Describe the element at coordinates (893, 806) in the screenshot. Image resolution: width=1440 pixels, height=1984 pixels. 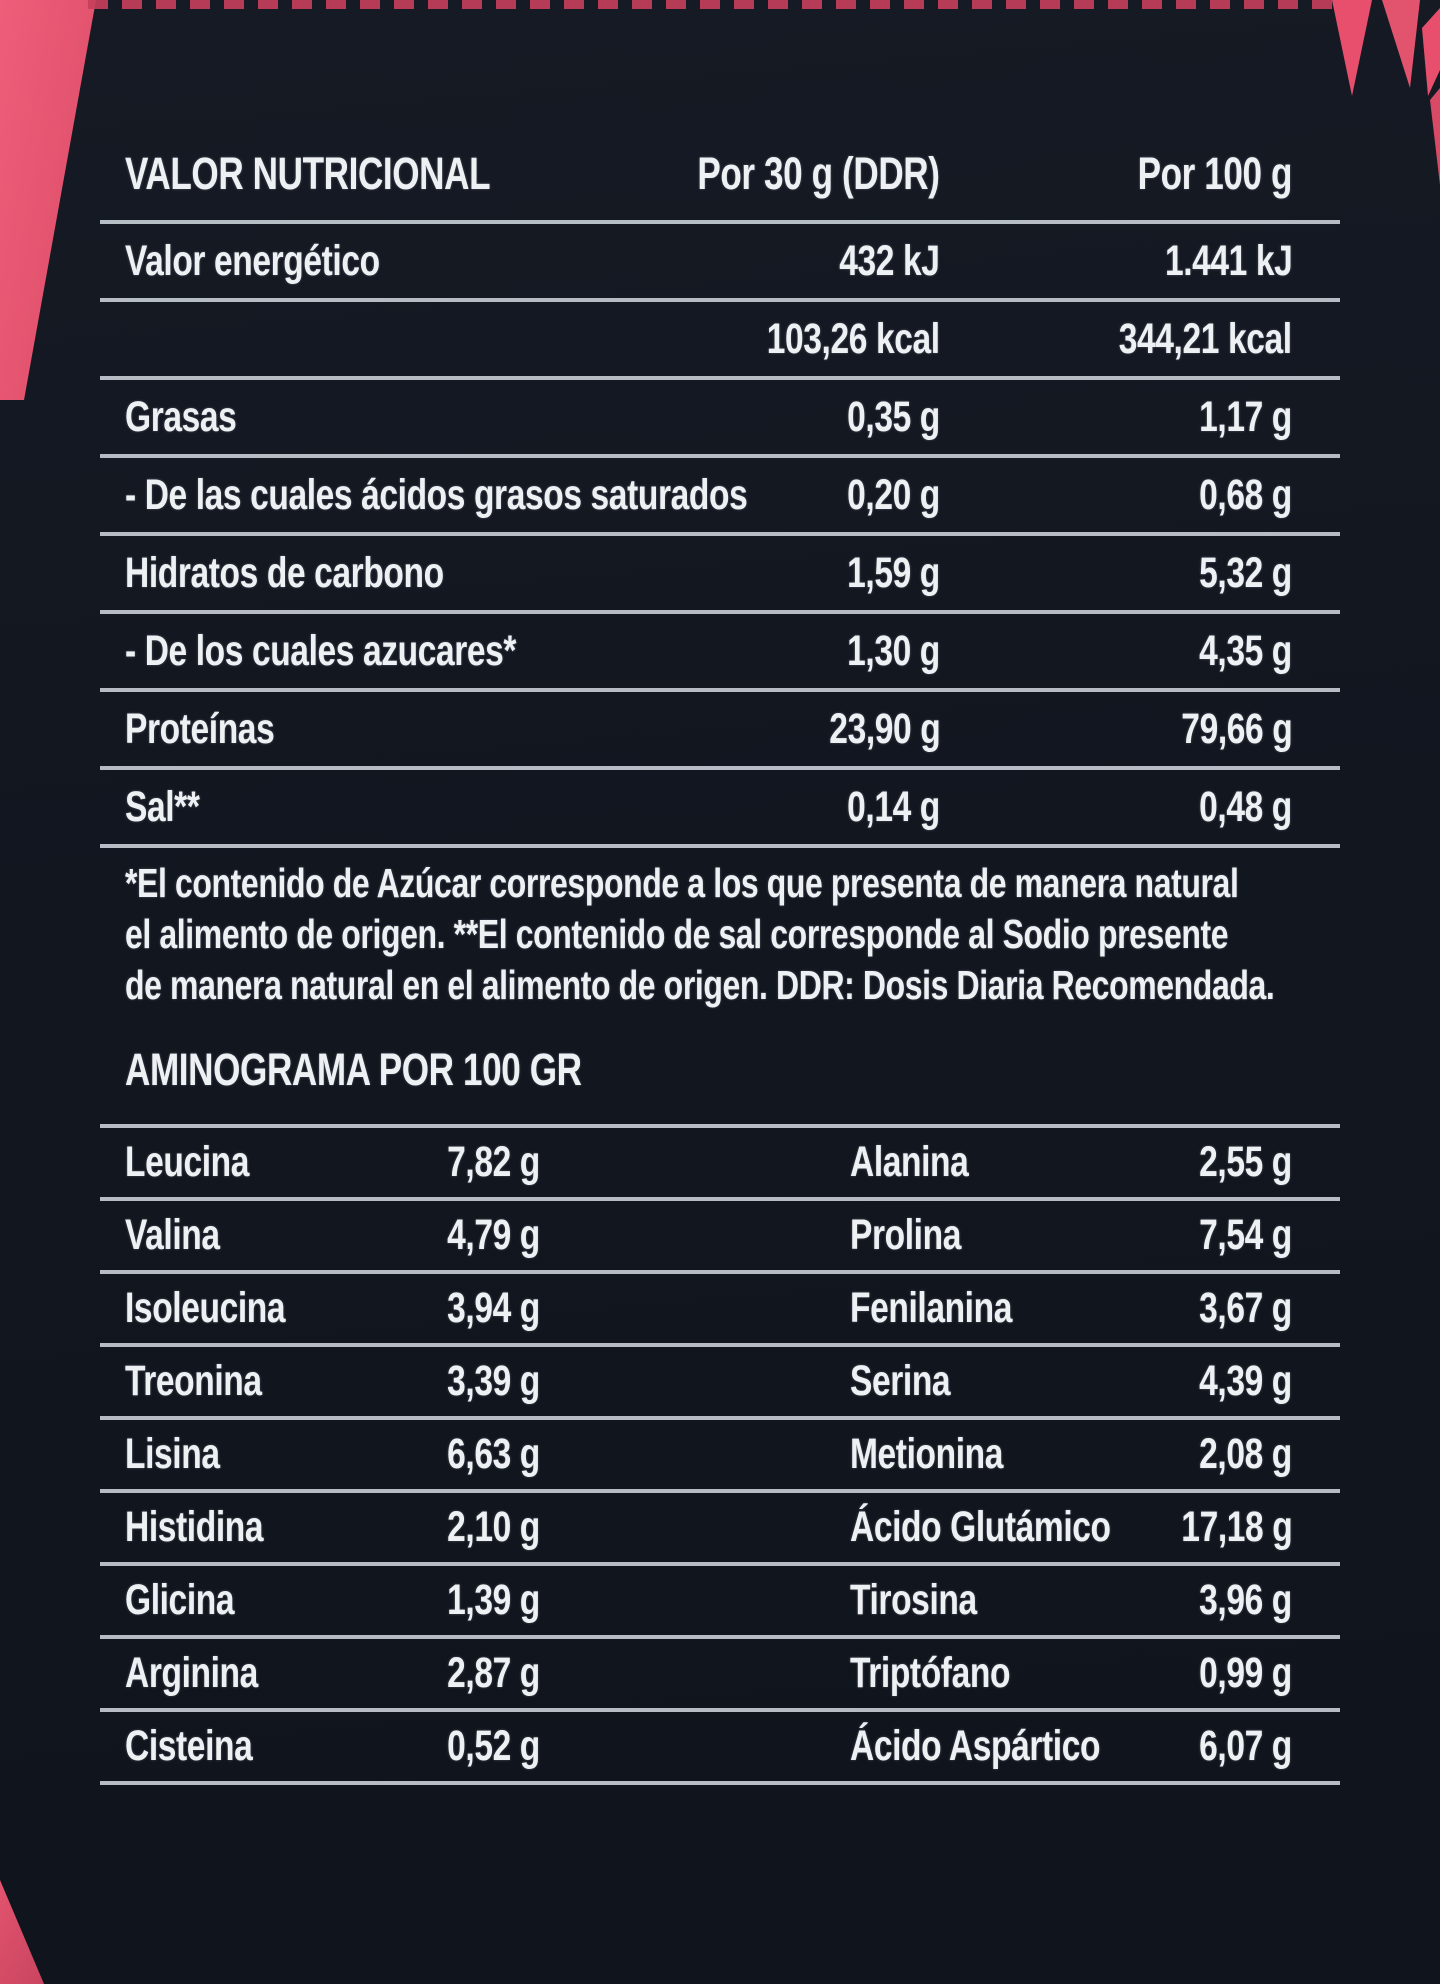
I see `value-per-30g: 0,14 g` at that location.